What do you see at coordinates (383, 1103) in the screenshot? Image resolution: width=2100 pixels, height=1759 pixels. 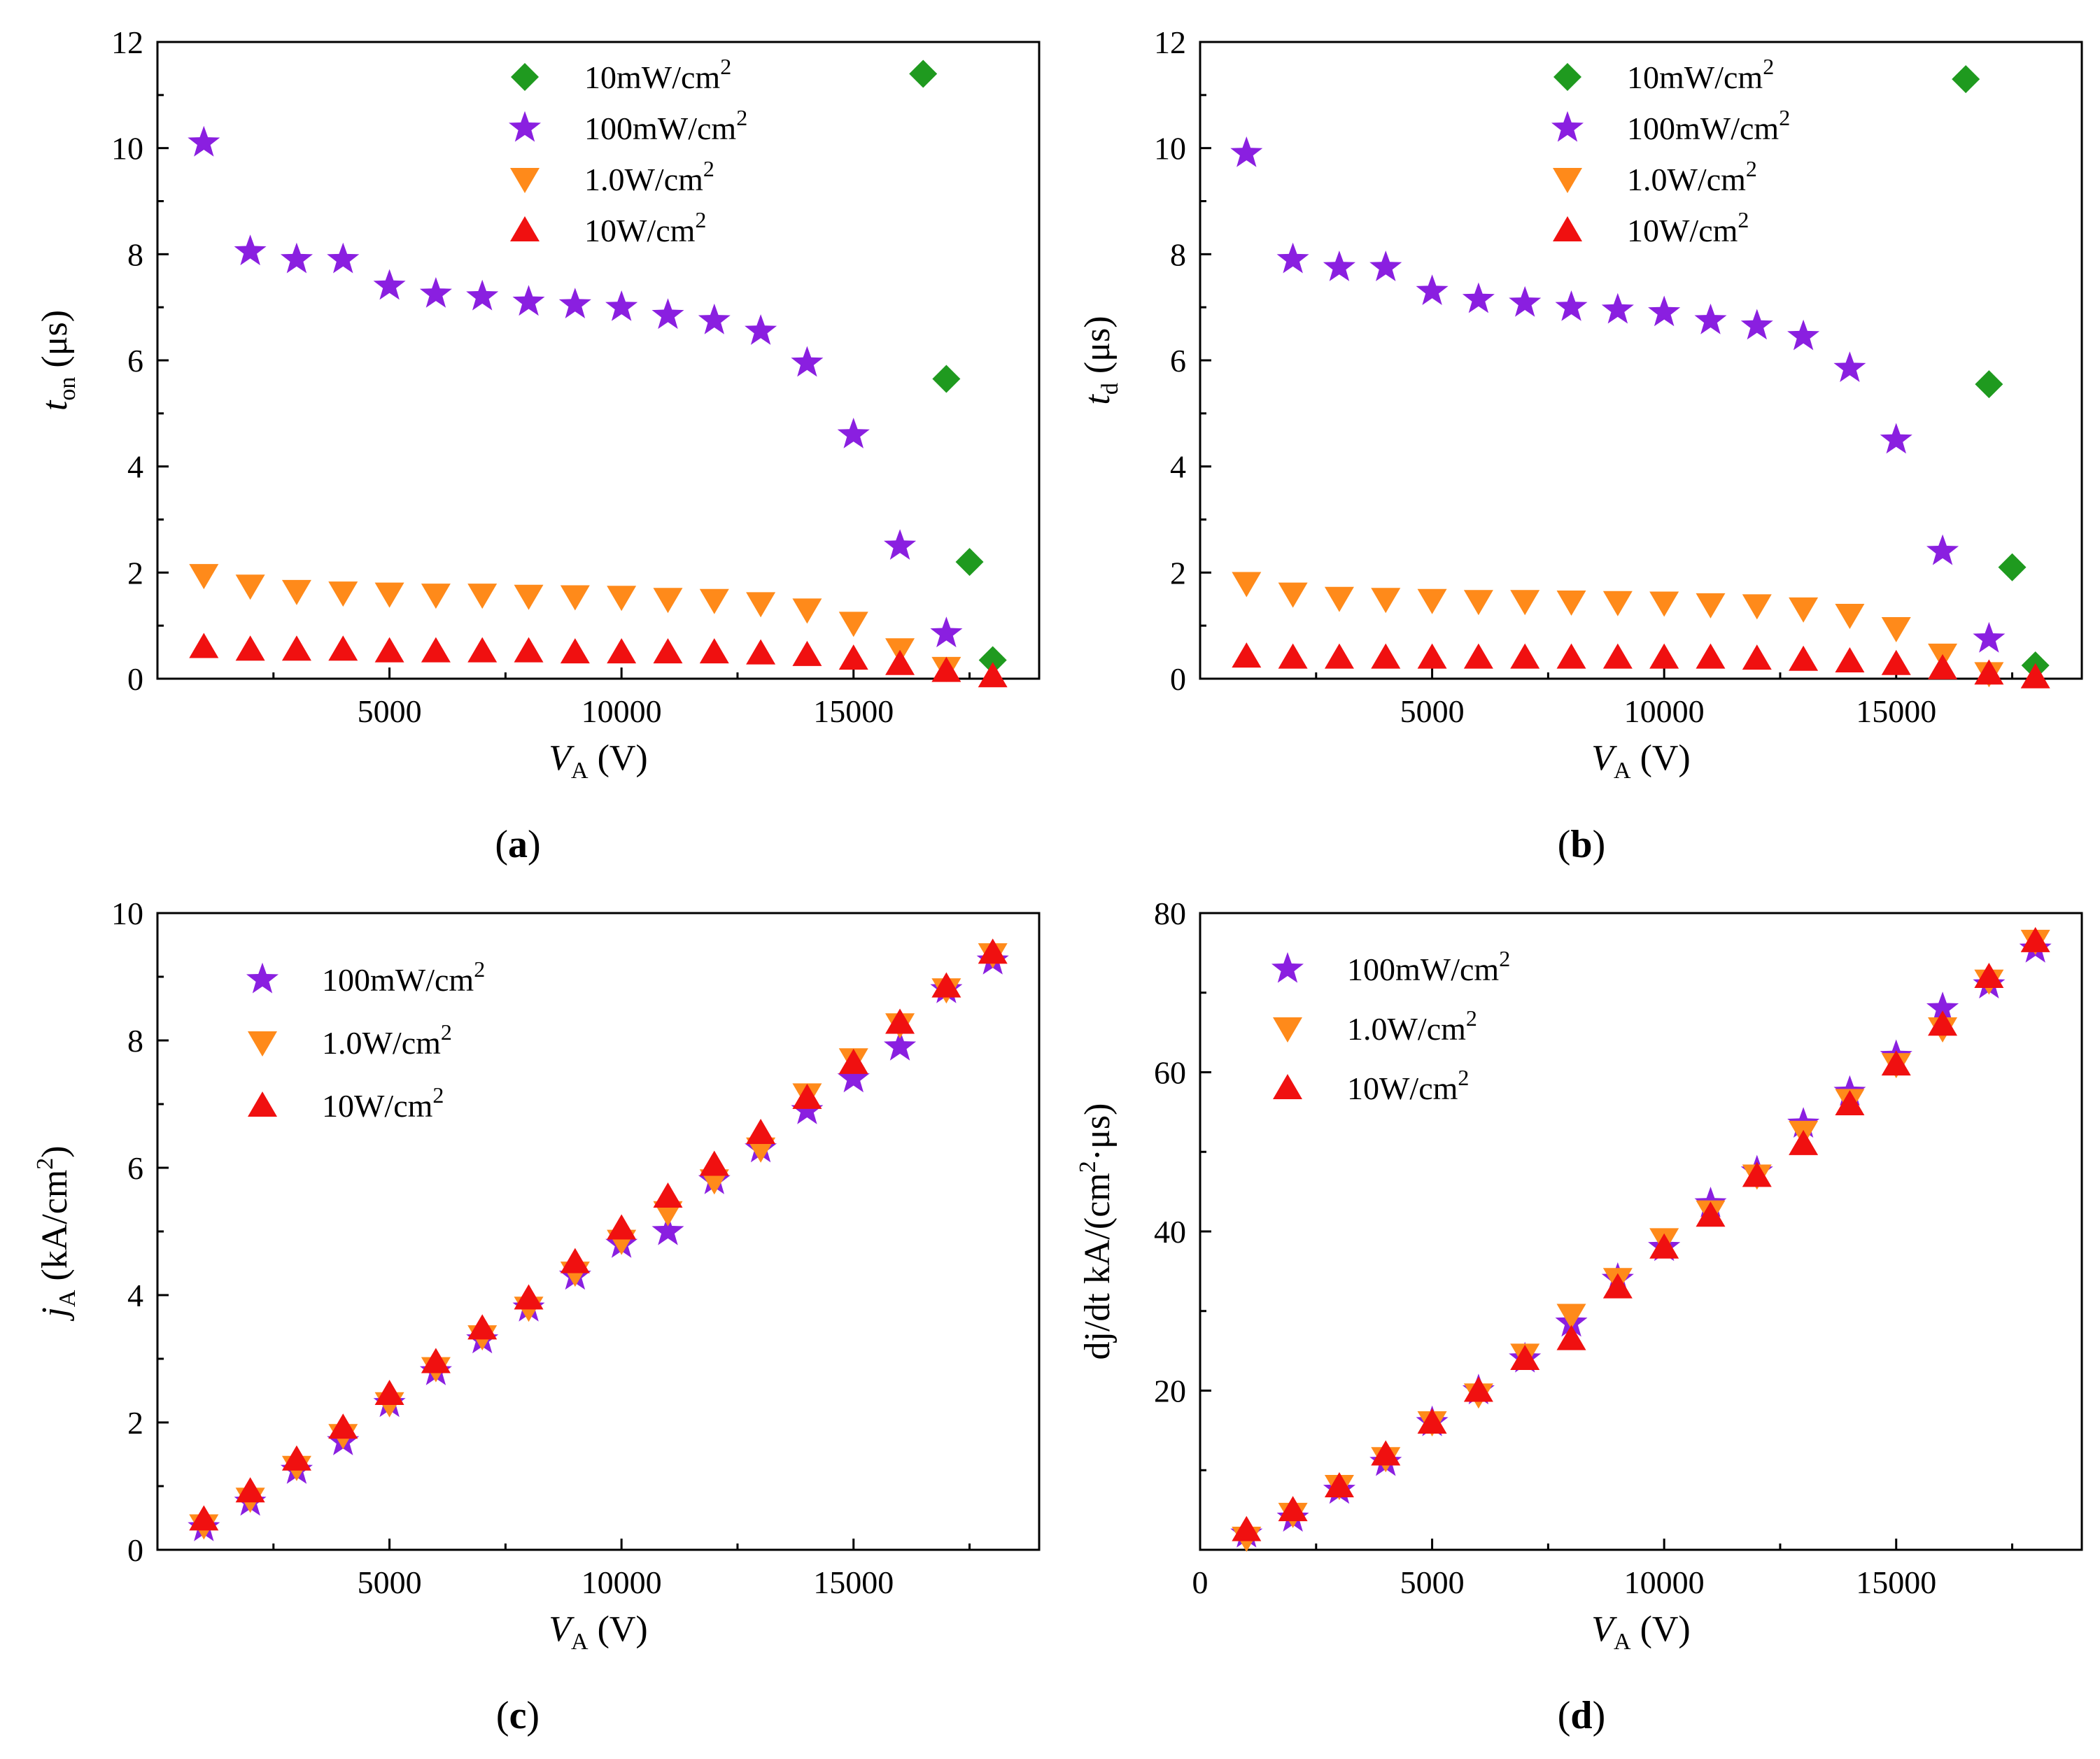 I see `legend-label: 10W/cm2` at bounding box center [383, 1103].